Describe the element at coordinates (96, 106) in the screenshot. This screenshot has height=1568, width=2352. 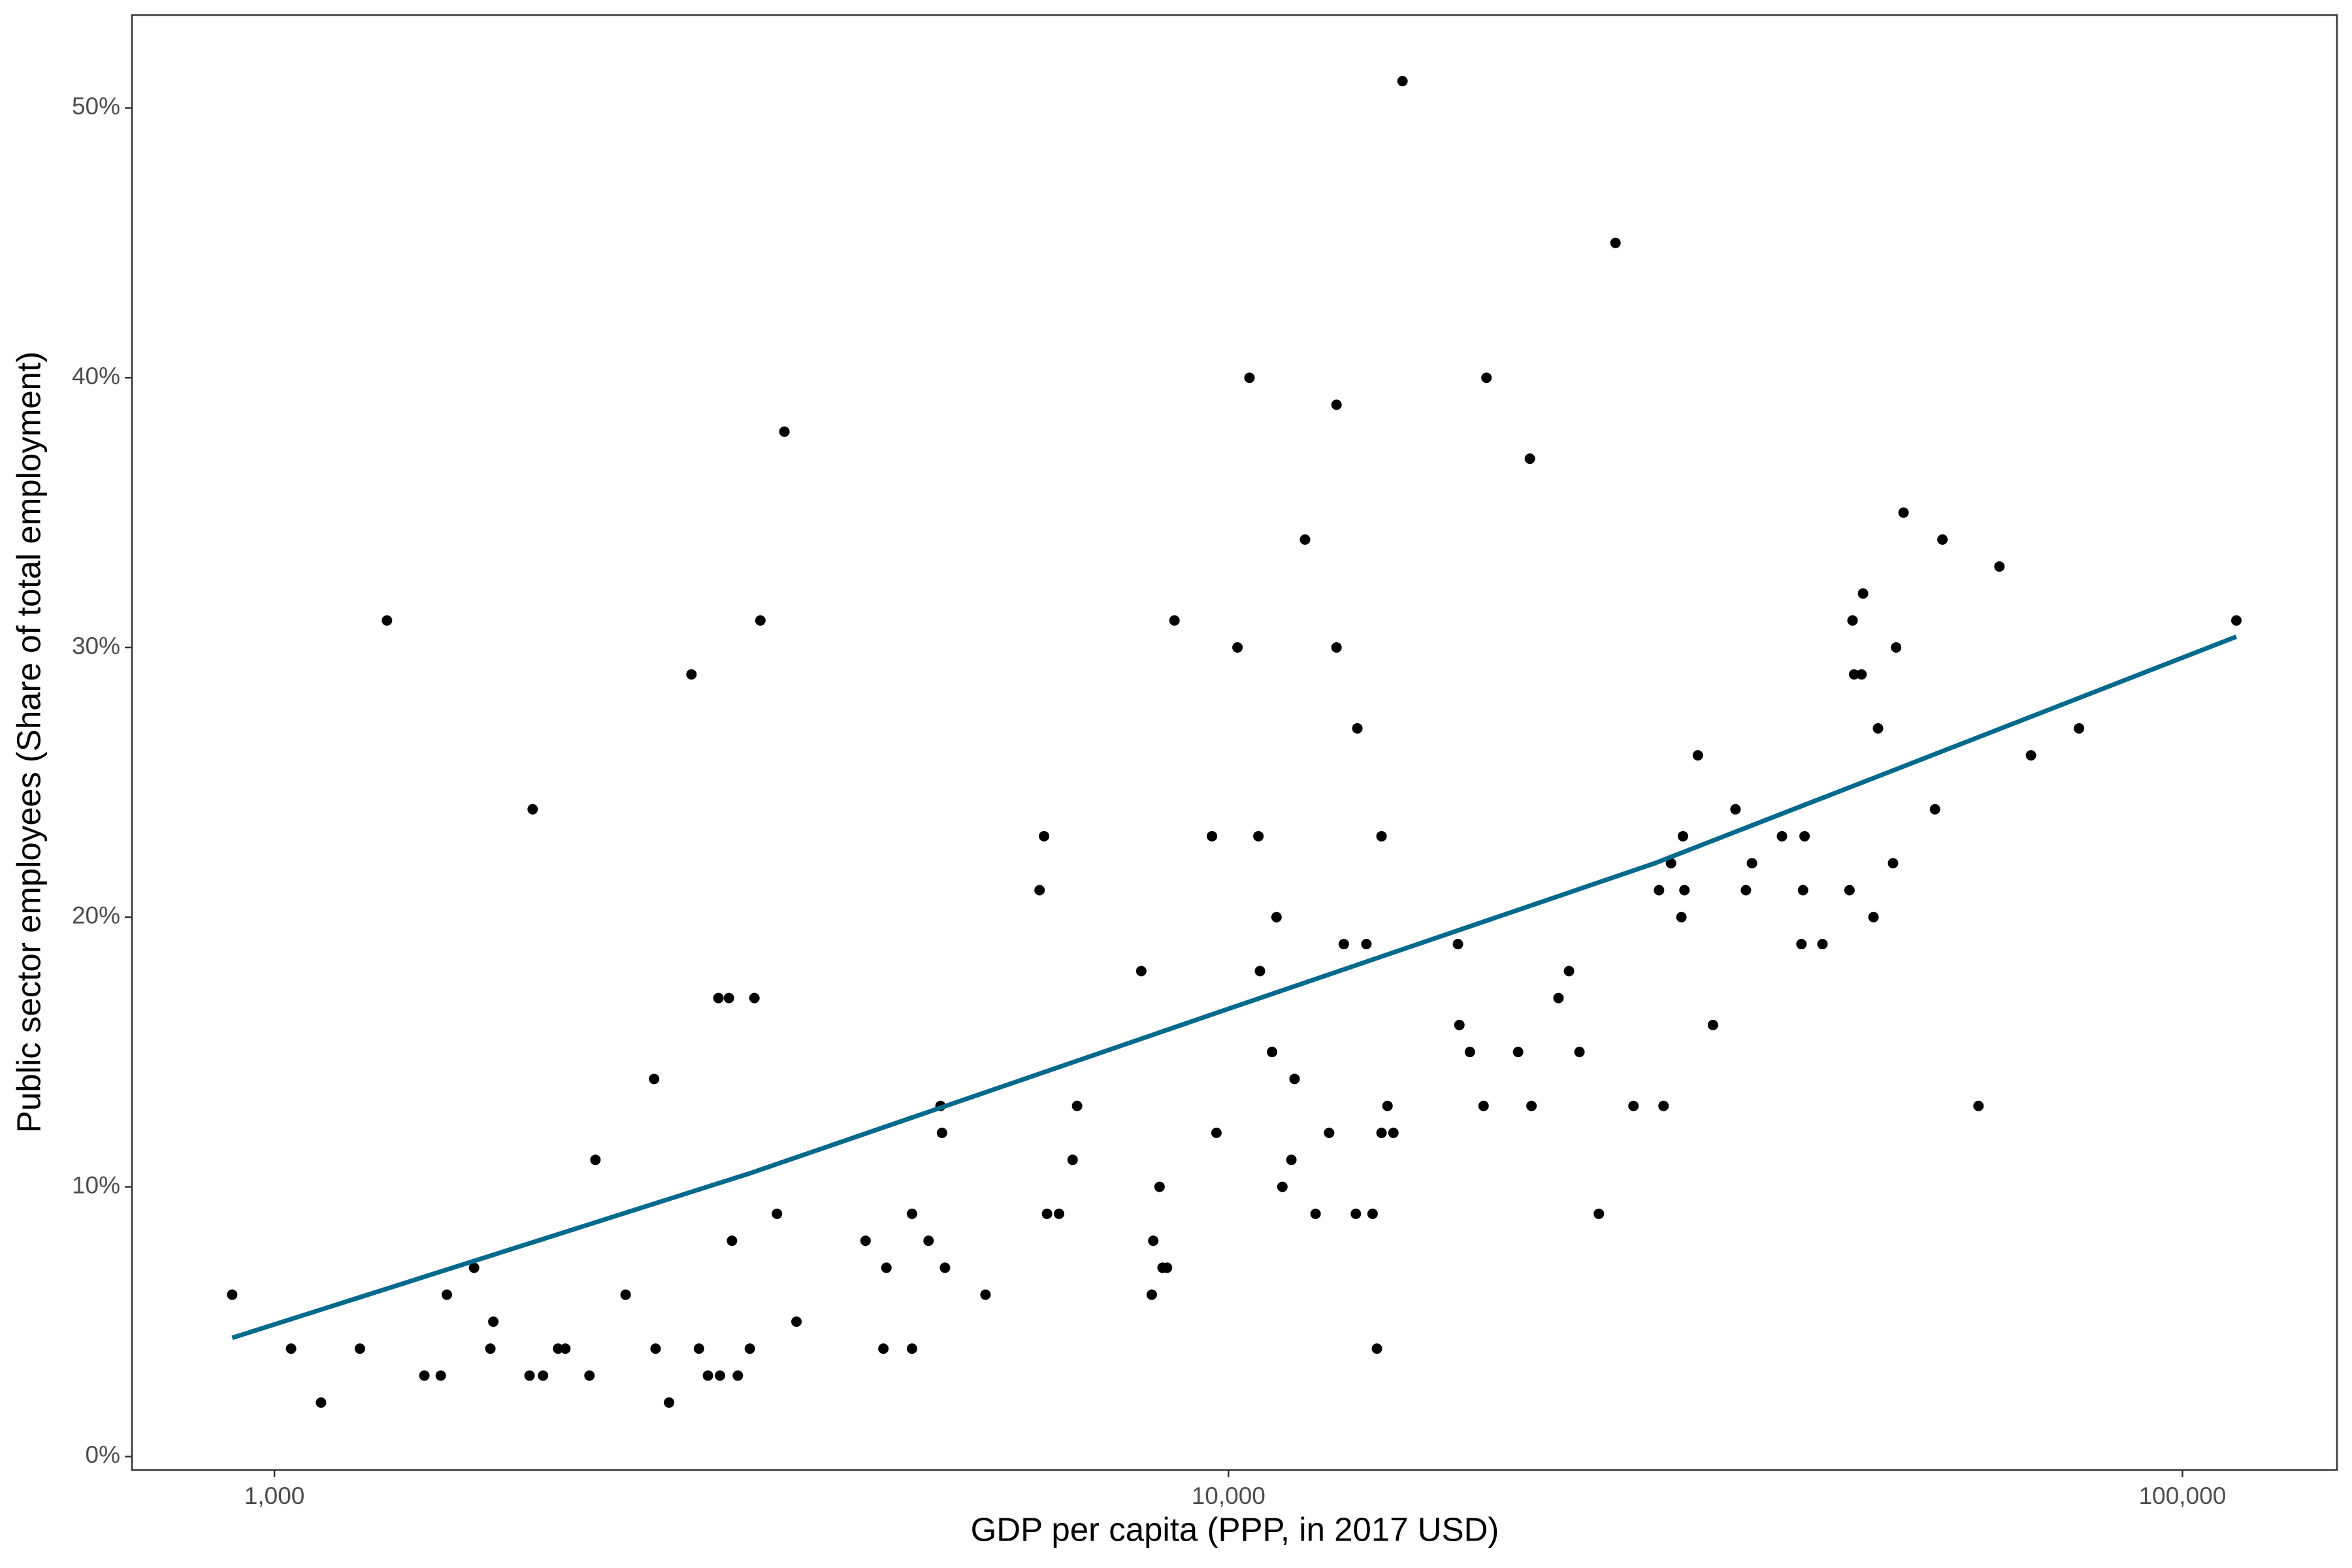
I see `y-tick-label: 50%` at that location.